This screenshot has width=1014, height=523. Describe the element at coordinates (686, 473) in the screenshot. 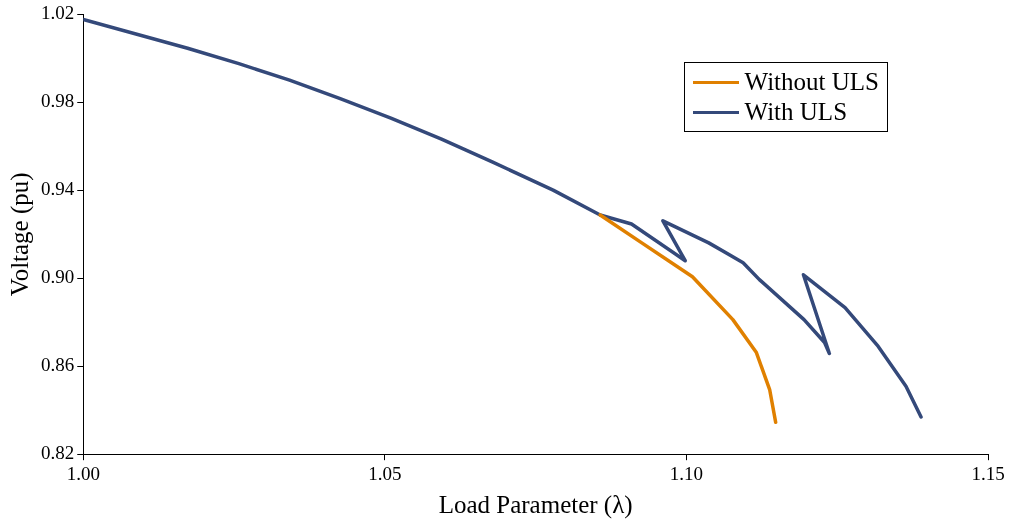

I see `x-tick-label: 1.10` at that location.